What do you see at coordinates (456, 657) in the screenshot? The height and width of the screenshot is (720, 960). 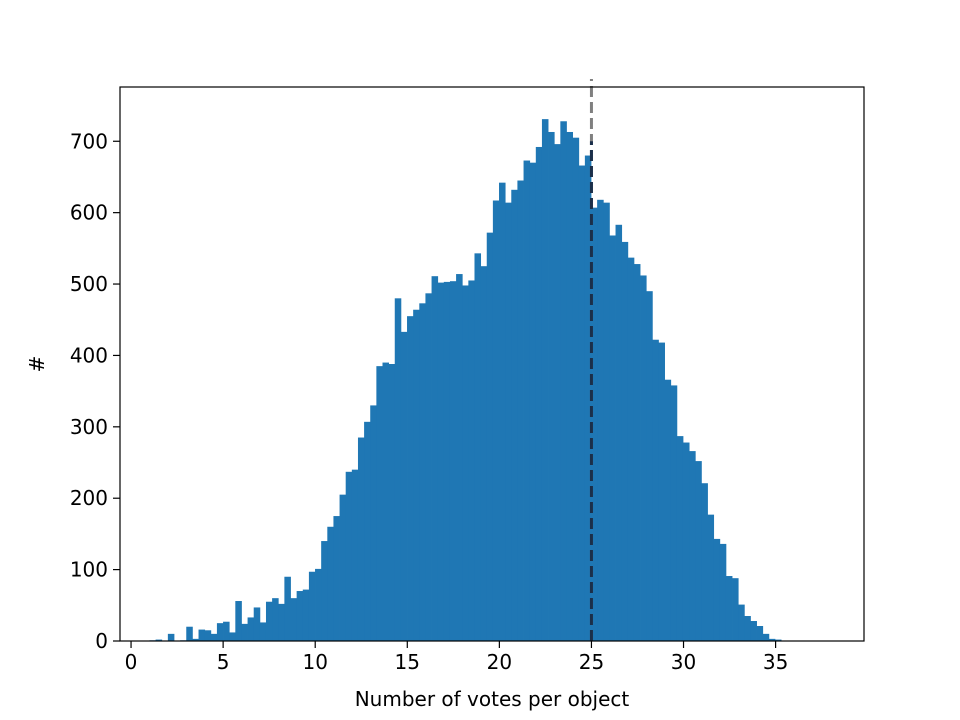 I see `x-axis-ticks: 0 5 10 15 20 25 30 35` at bounding box center [456, 657].